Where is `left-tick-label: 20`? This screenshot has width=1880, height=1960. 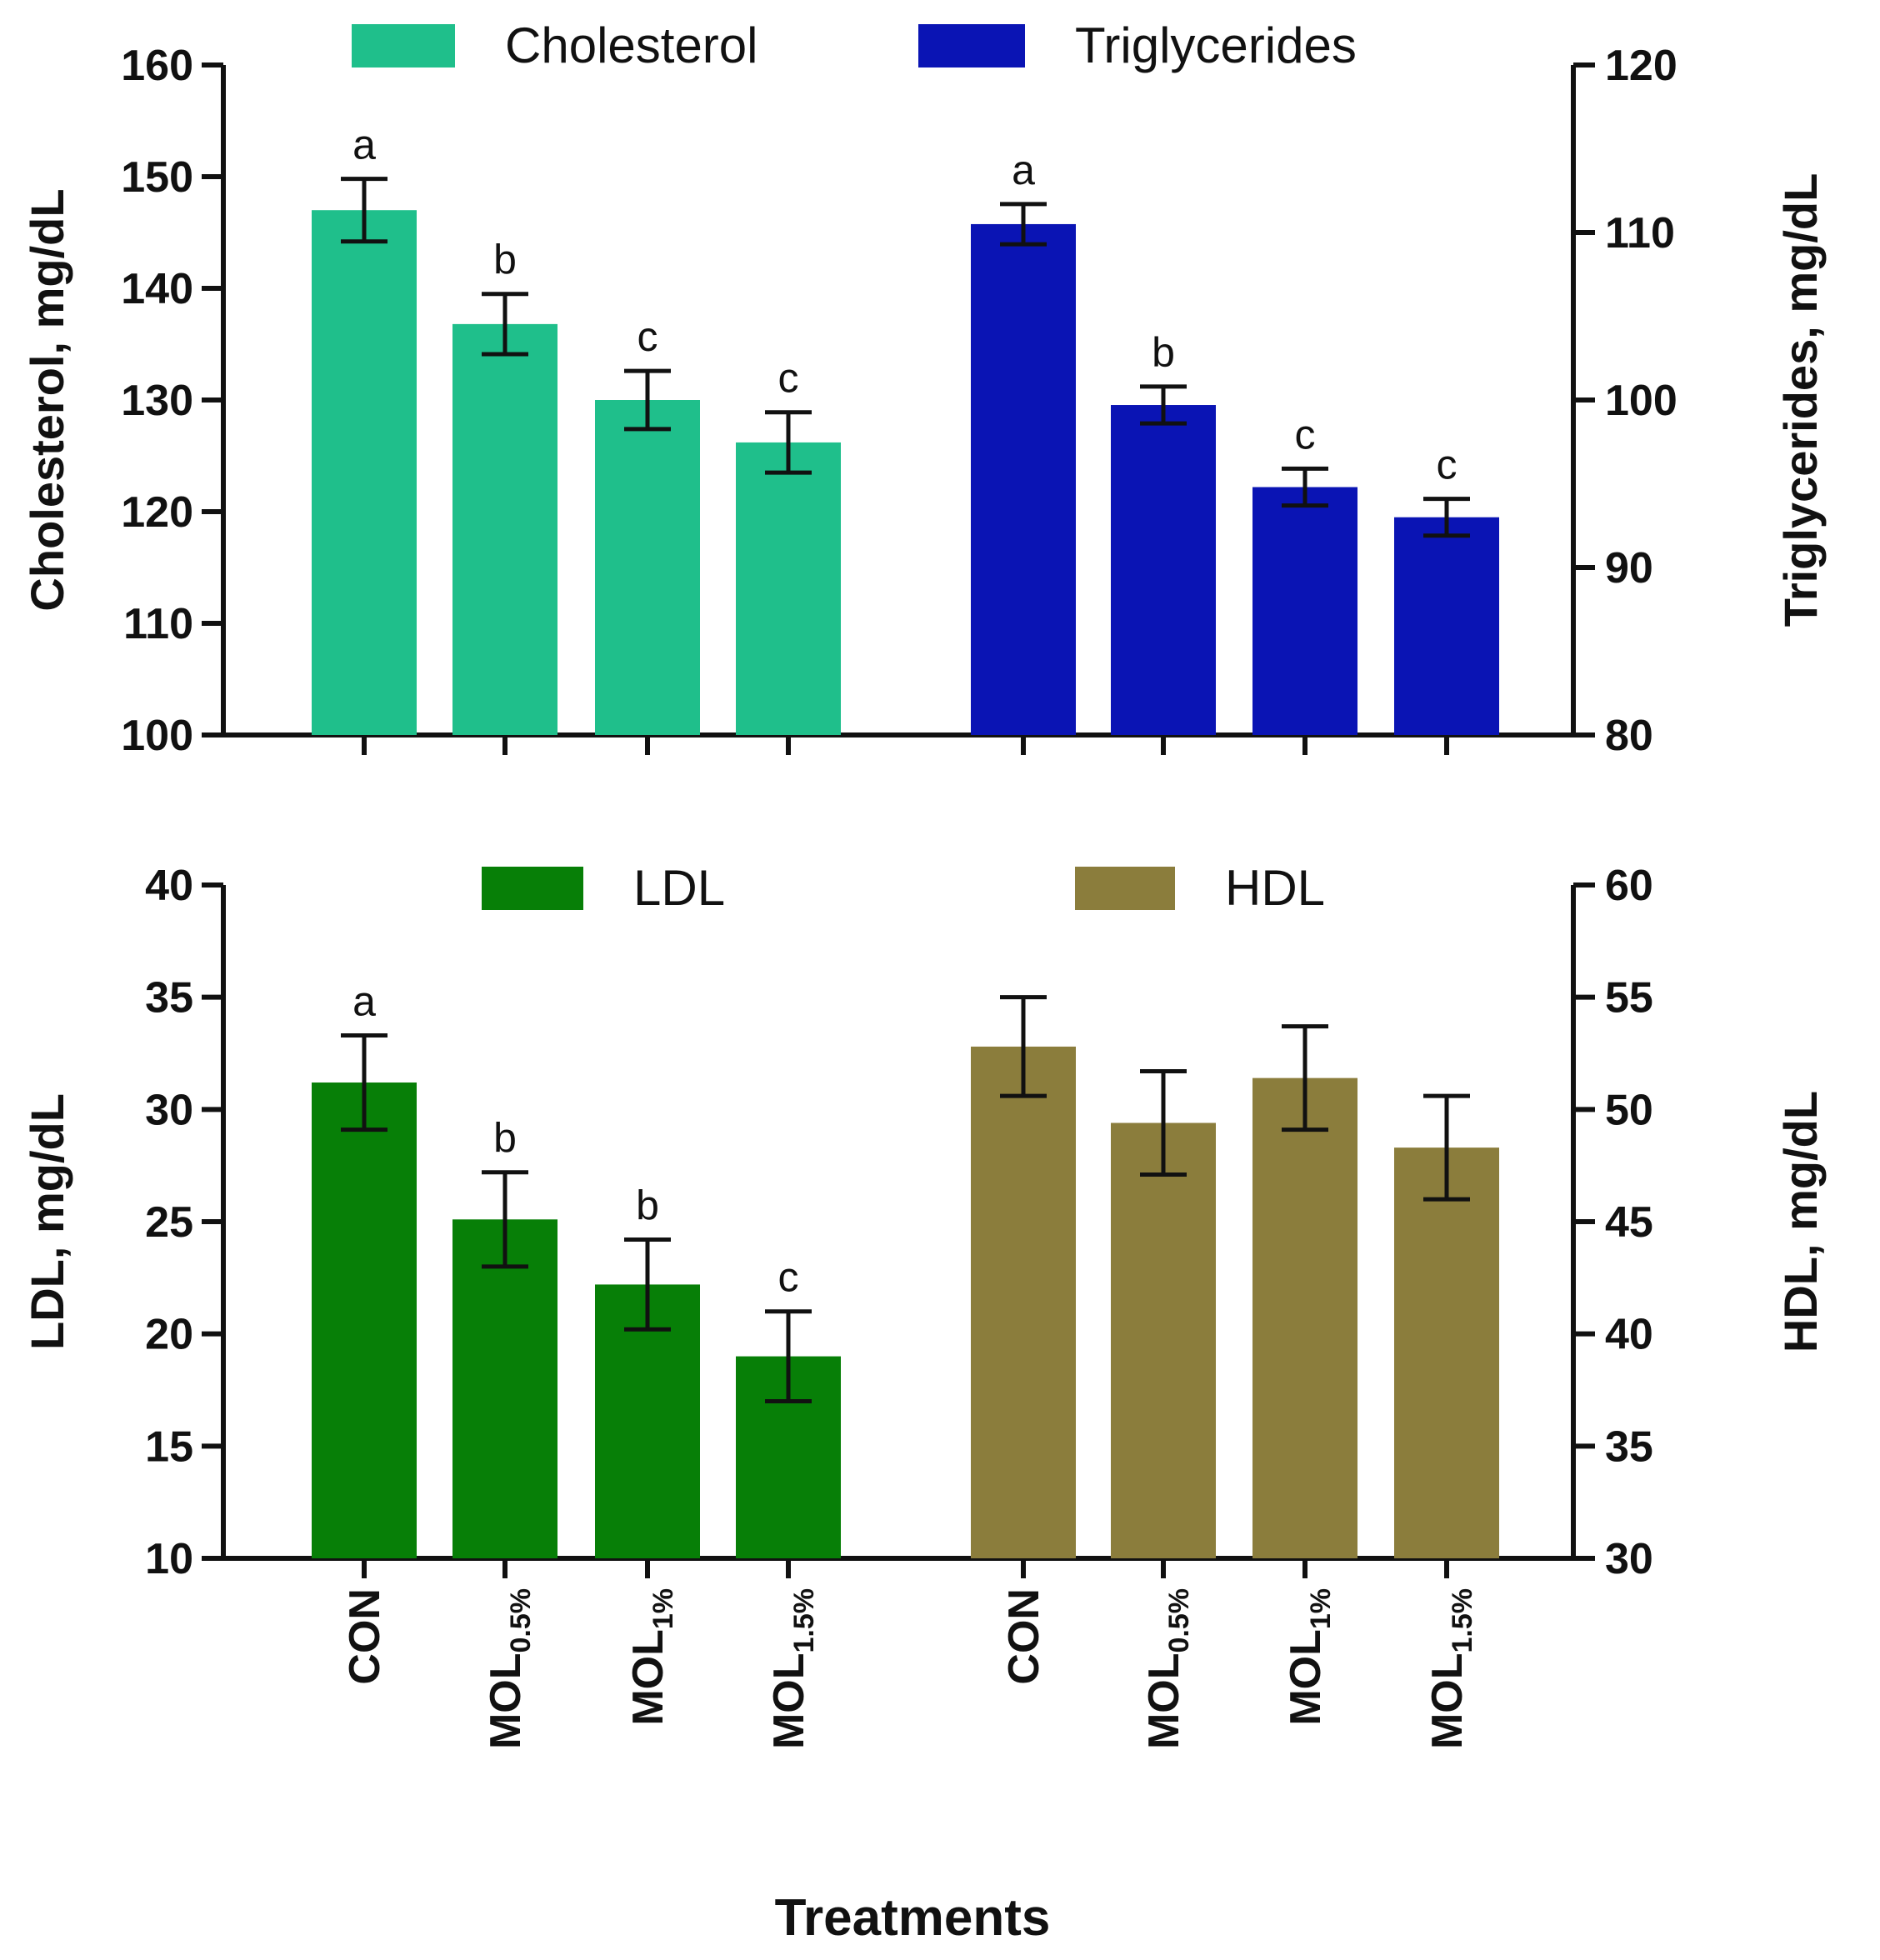
left-tick-label: 20 is located at coordinates (169, 1335).